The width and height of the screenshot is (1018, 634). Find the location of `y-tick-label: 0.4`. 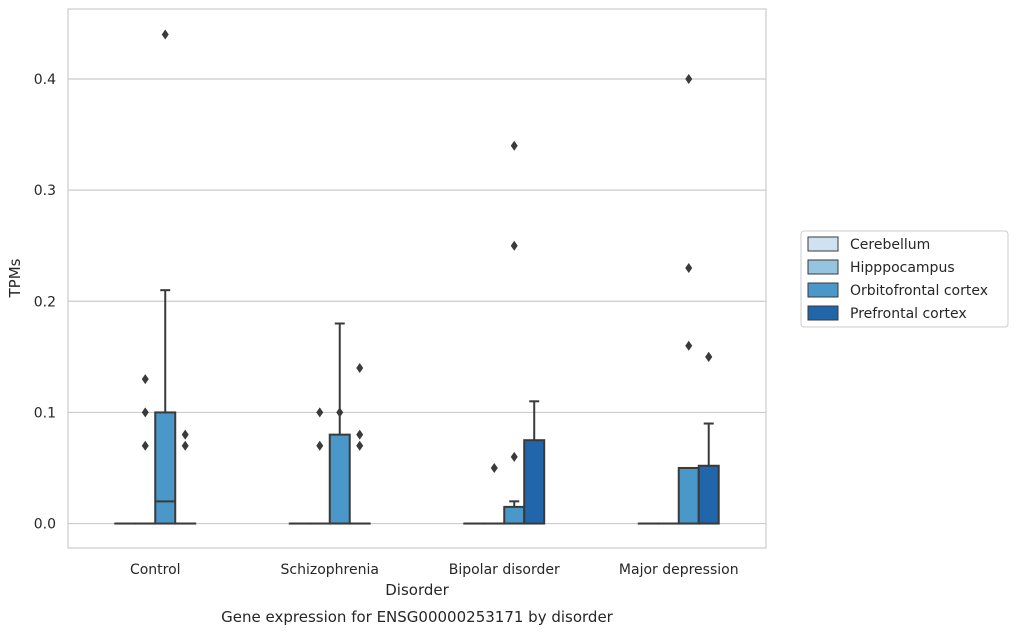

y-tick-label: 0.4 is located at coordinates (45, 80).